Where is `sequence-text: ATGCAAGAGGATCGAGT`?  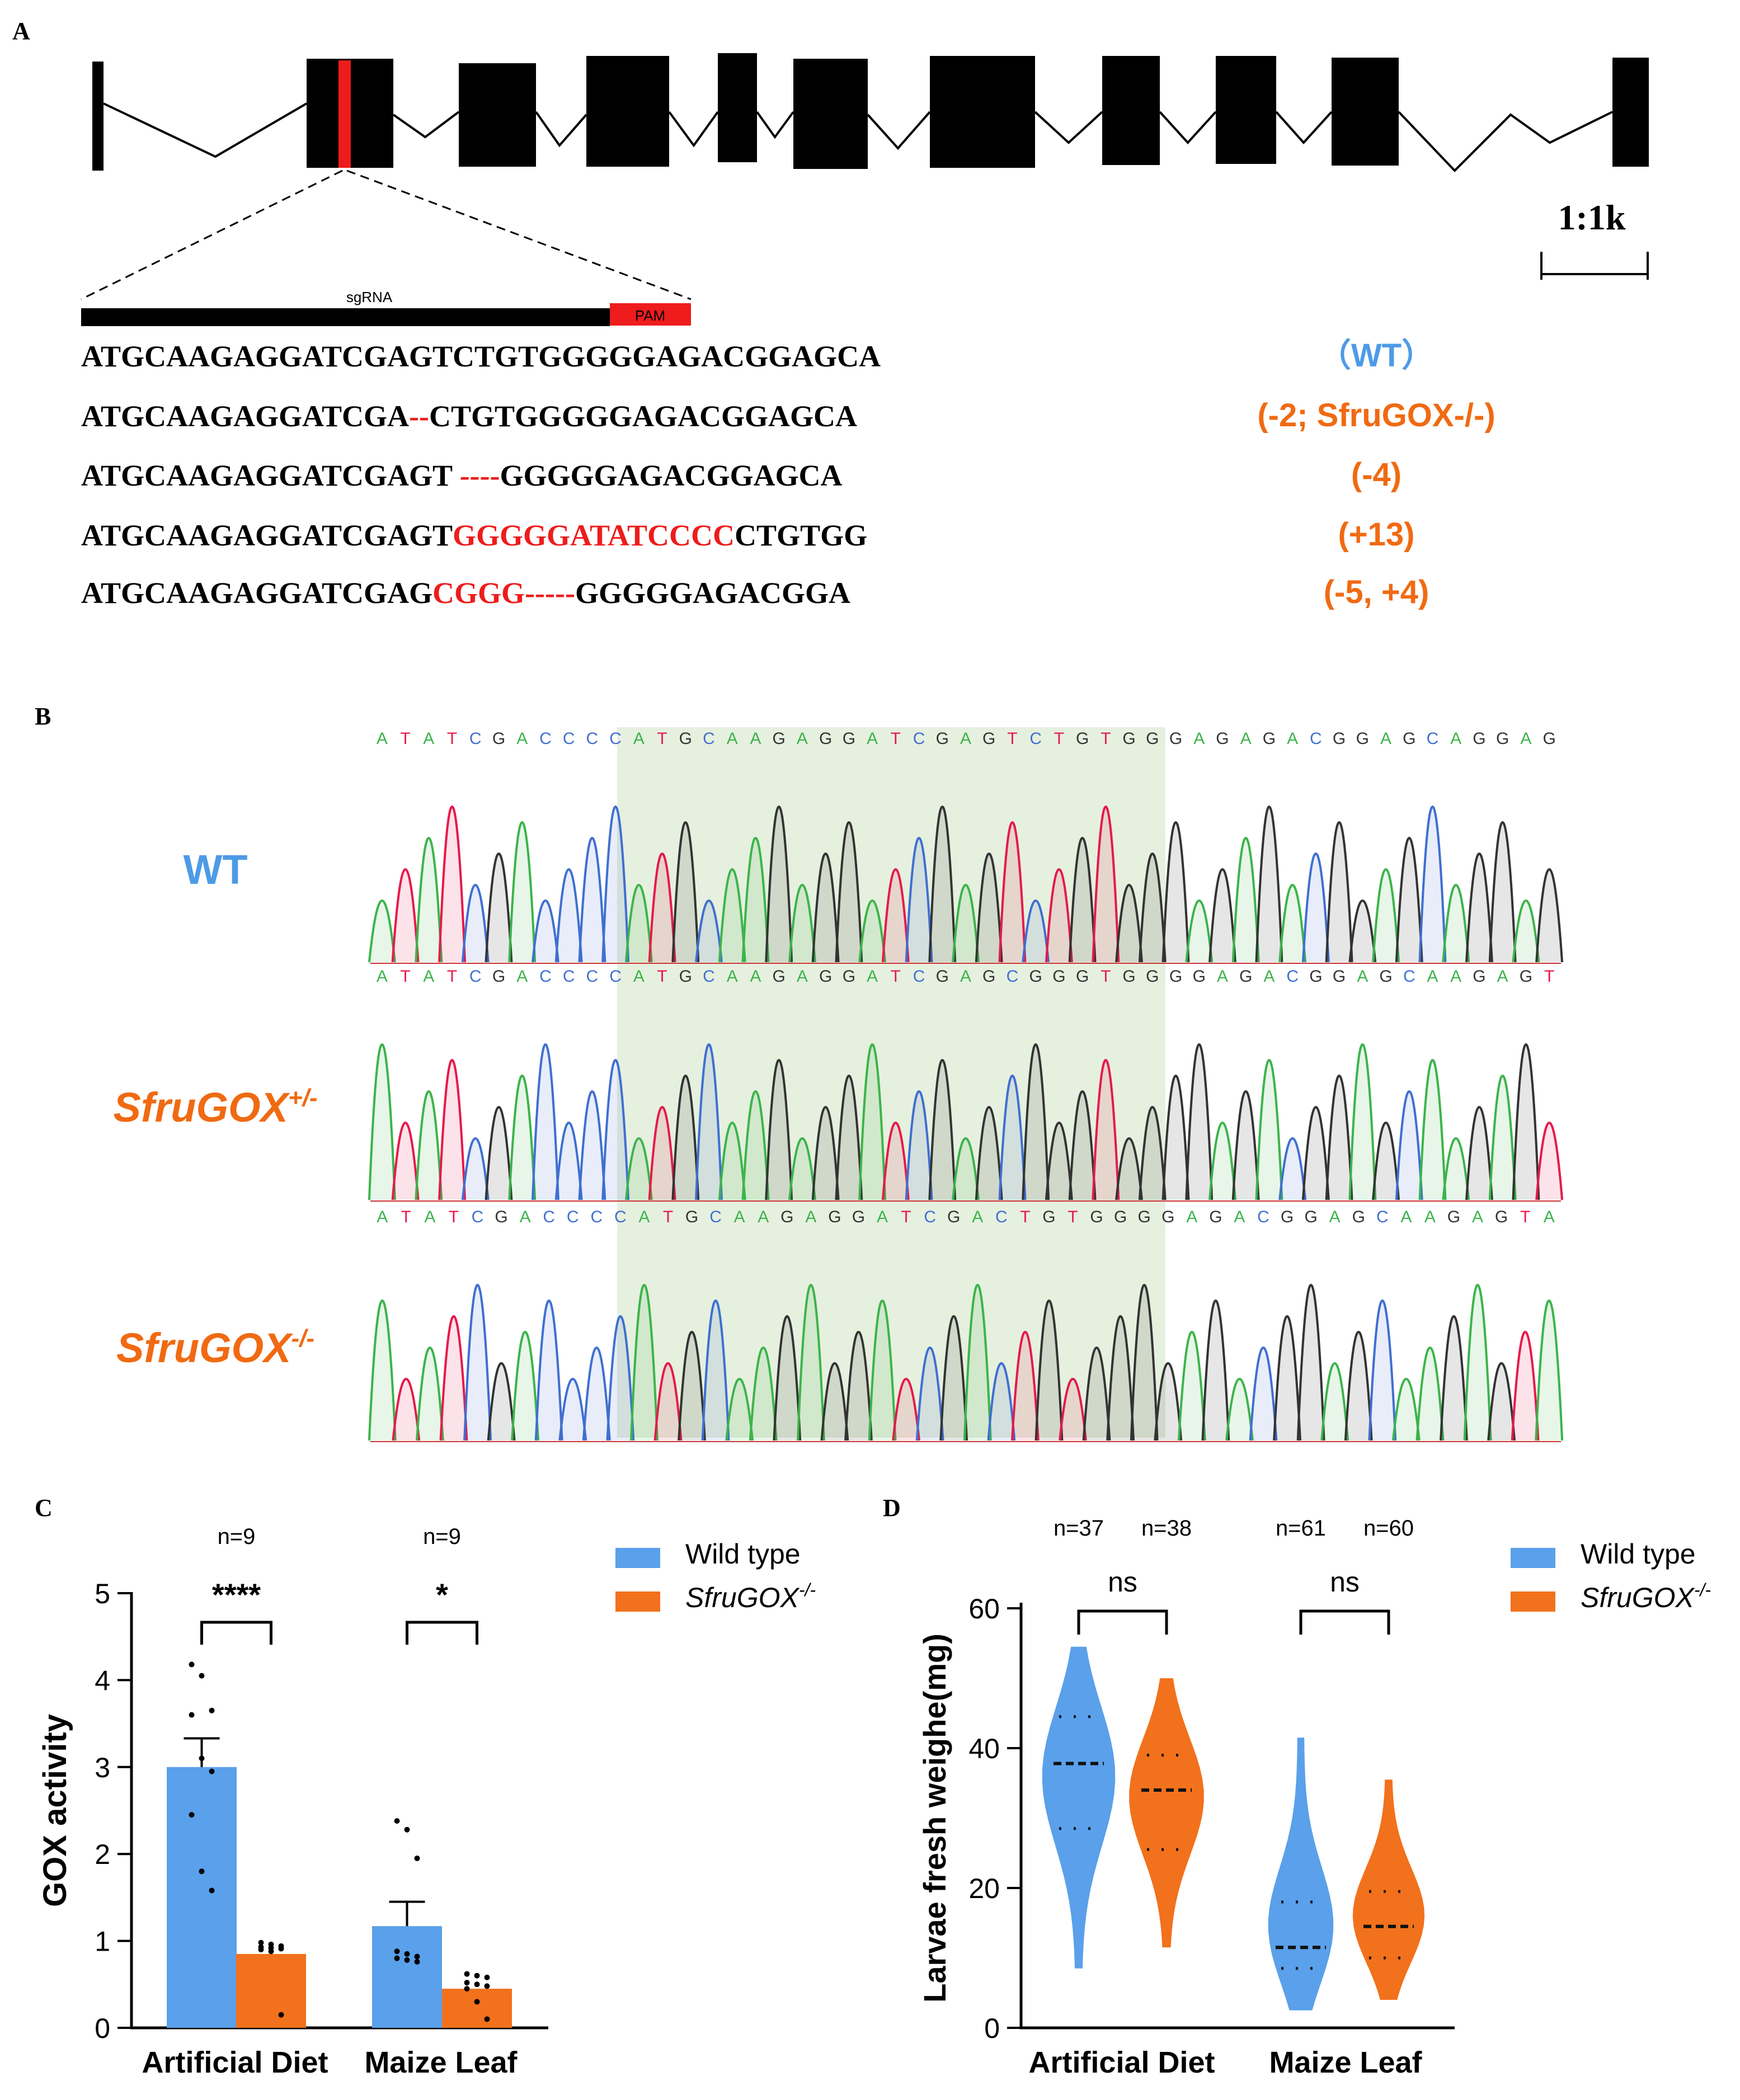
sequence-text: ATGCAAGAGGATCGAGT is located at coordinates (267, 535).